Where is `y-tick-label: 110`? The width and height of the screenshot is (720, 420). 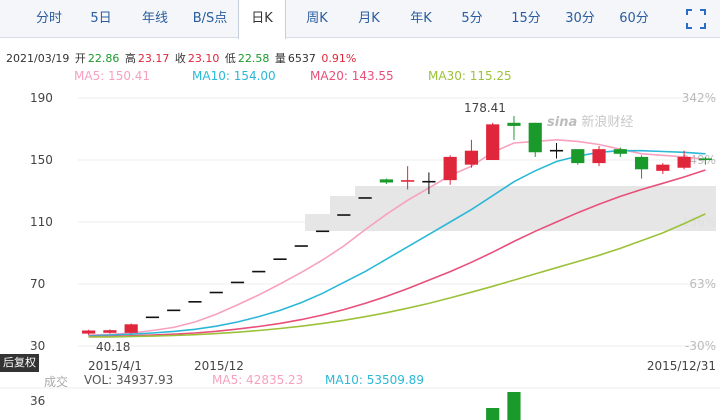
y-tick-label: 110 is located at coordinates (41, 222).